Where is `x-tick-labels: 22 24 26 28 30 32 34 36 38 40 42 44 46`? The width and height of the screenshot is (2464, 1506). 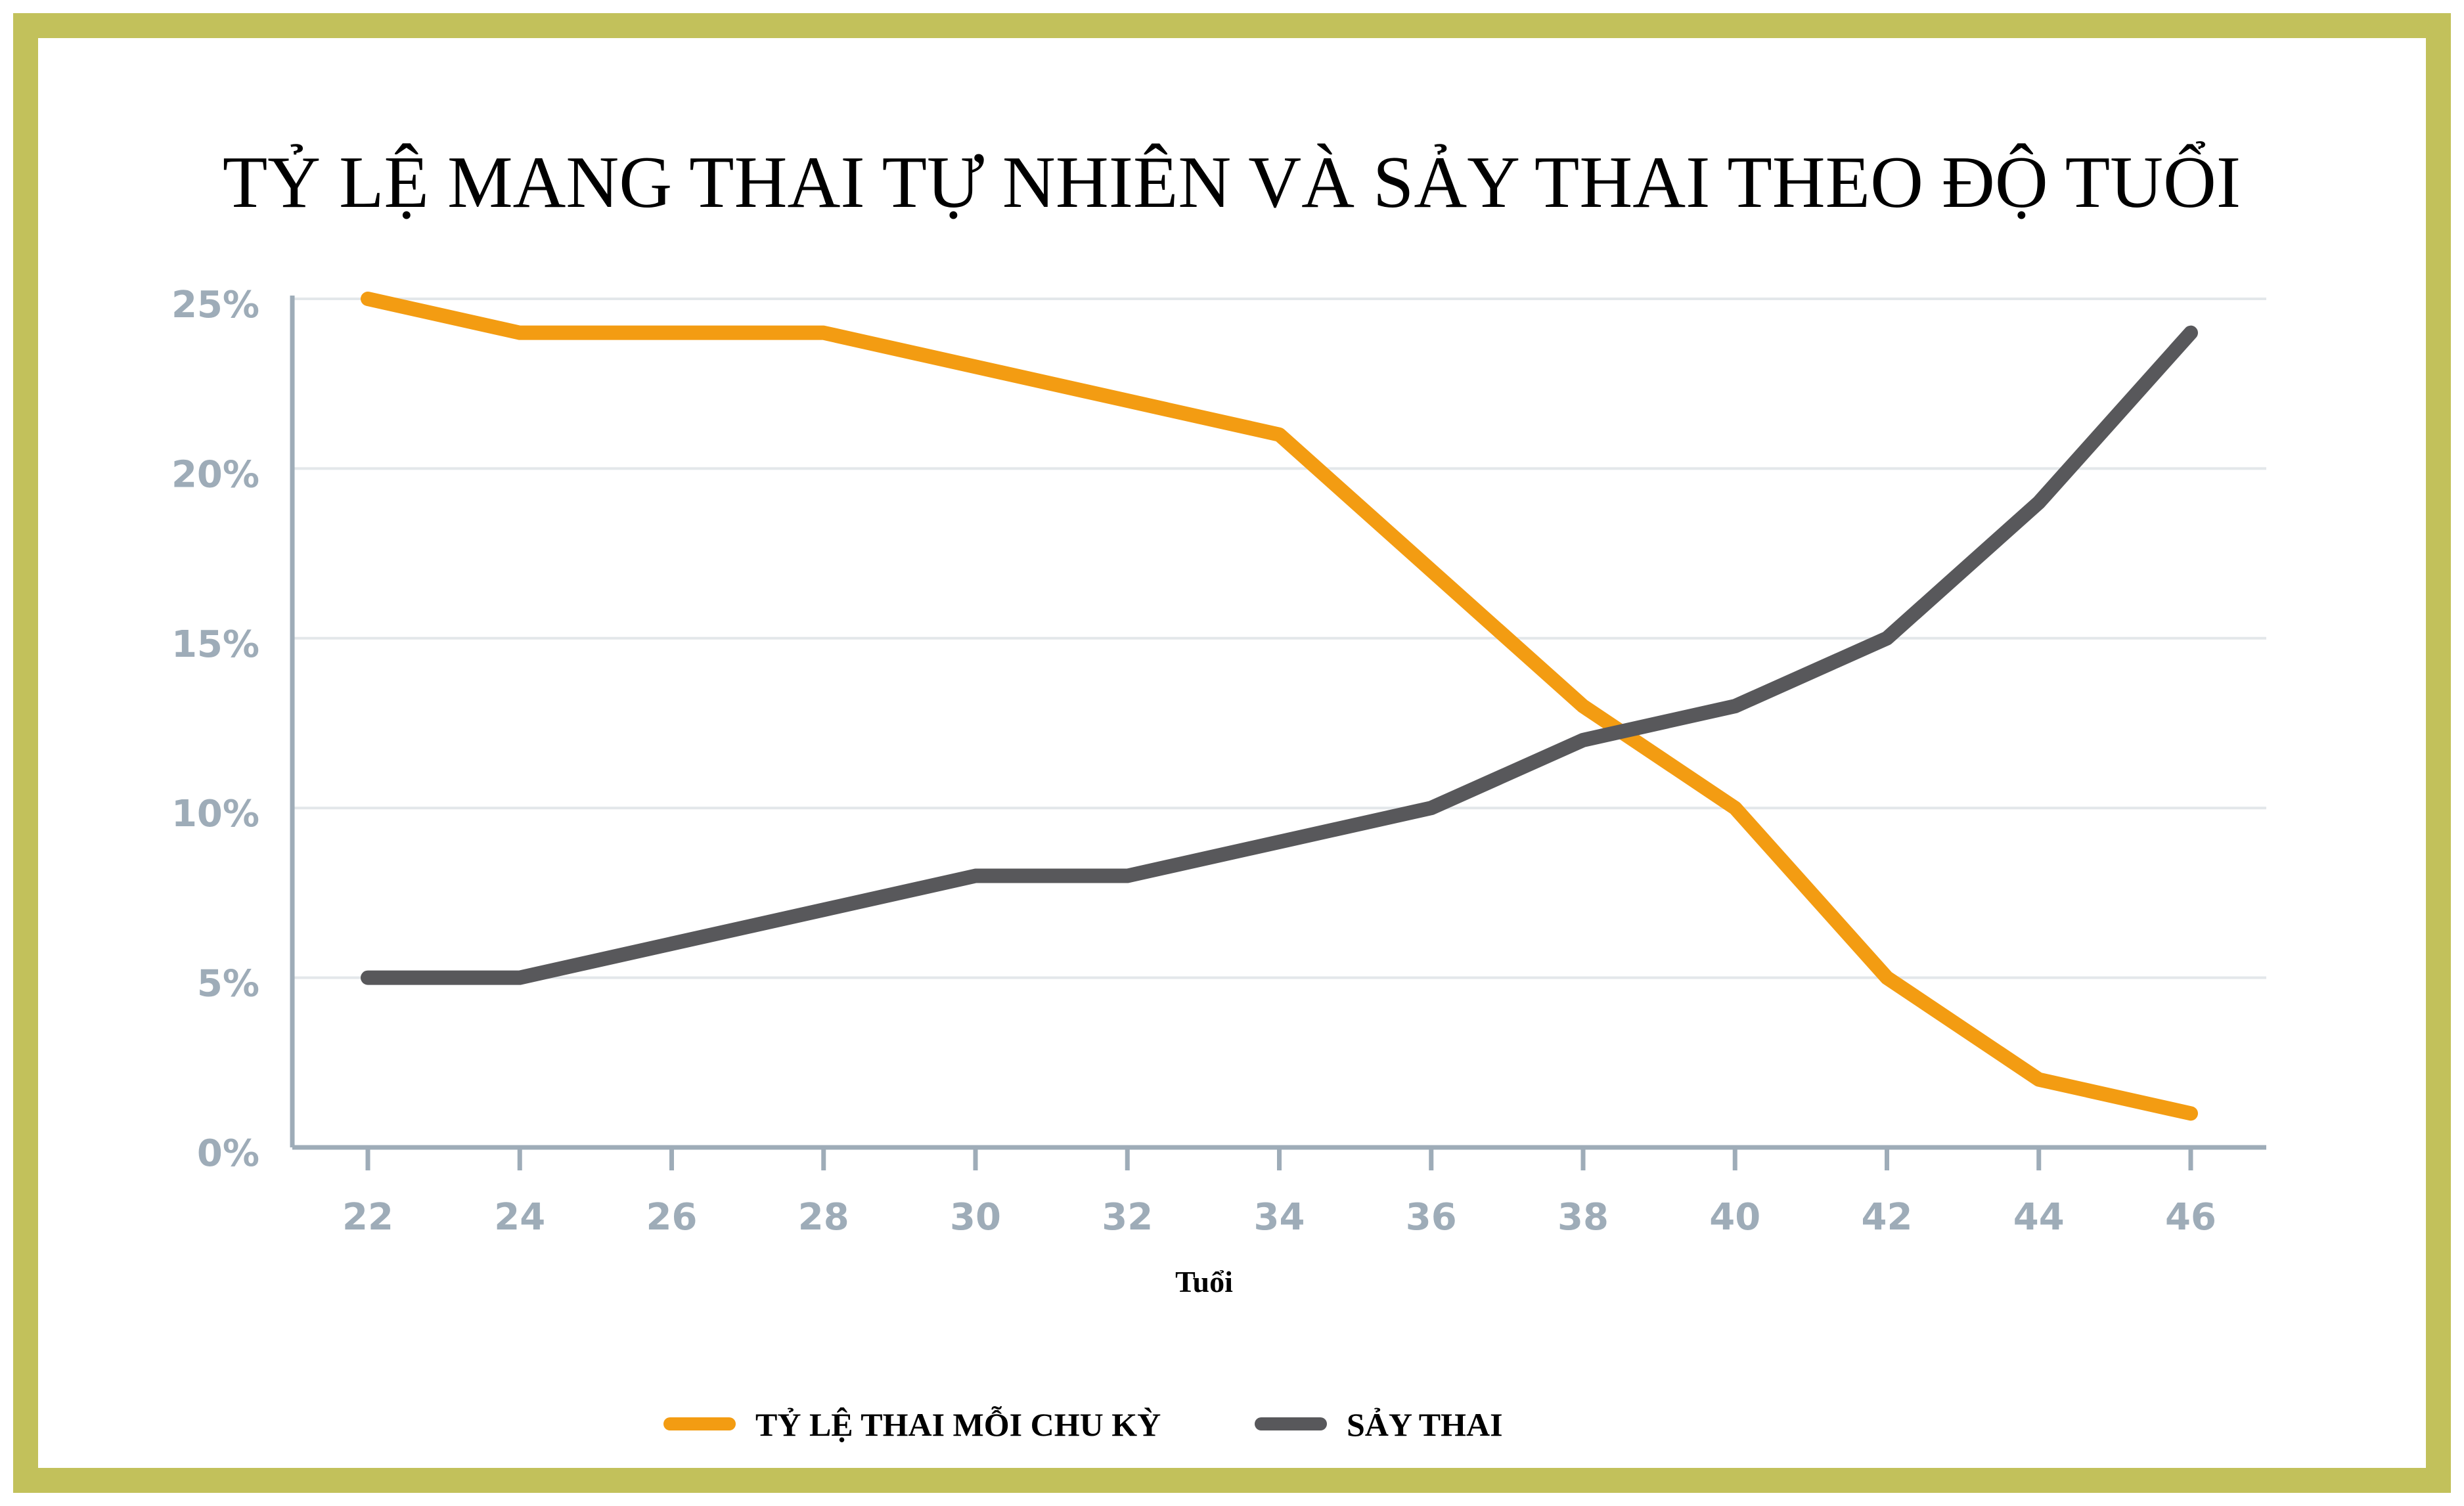 x-tick-labels: 22 24 26 28 30 32 34 36 38 40 42 44 46 is located at coordinates (1279, 1217).